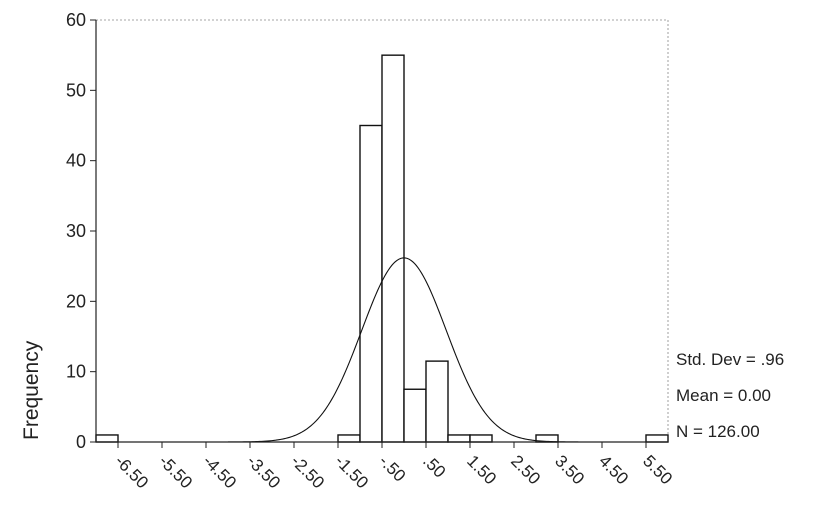  What do you see at coordinates (307, 471) in the screenshot?
I see `x-tick-label: -2.50` at bounding box center [307, 471].